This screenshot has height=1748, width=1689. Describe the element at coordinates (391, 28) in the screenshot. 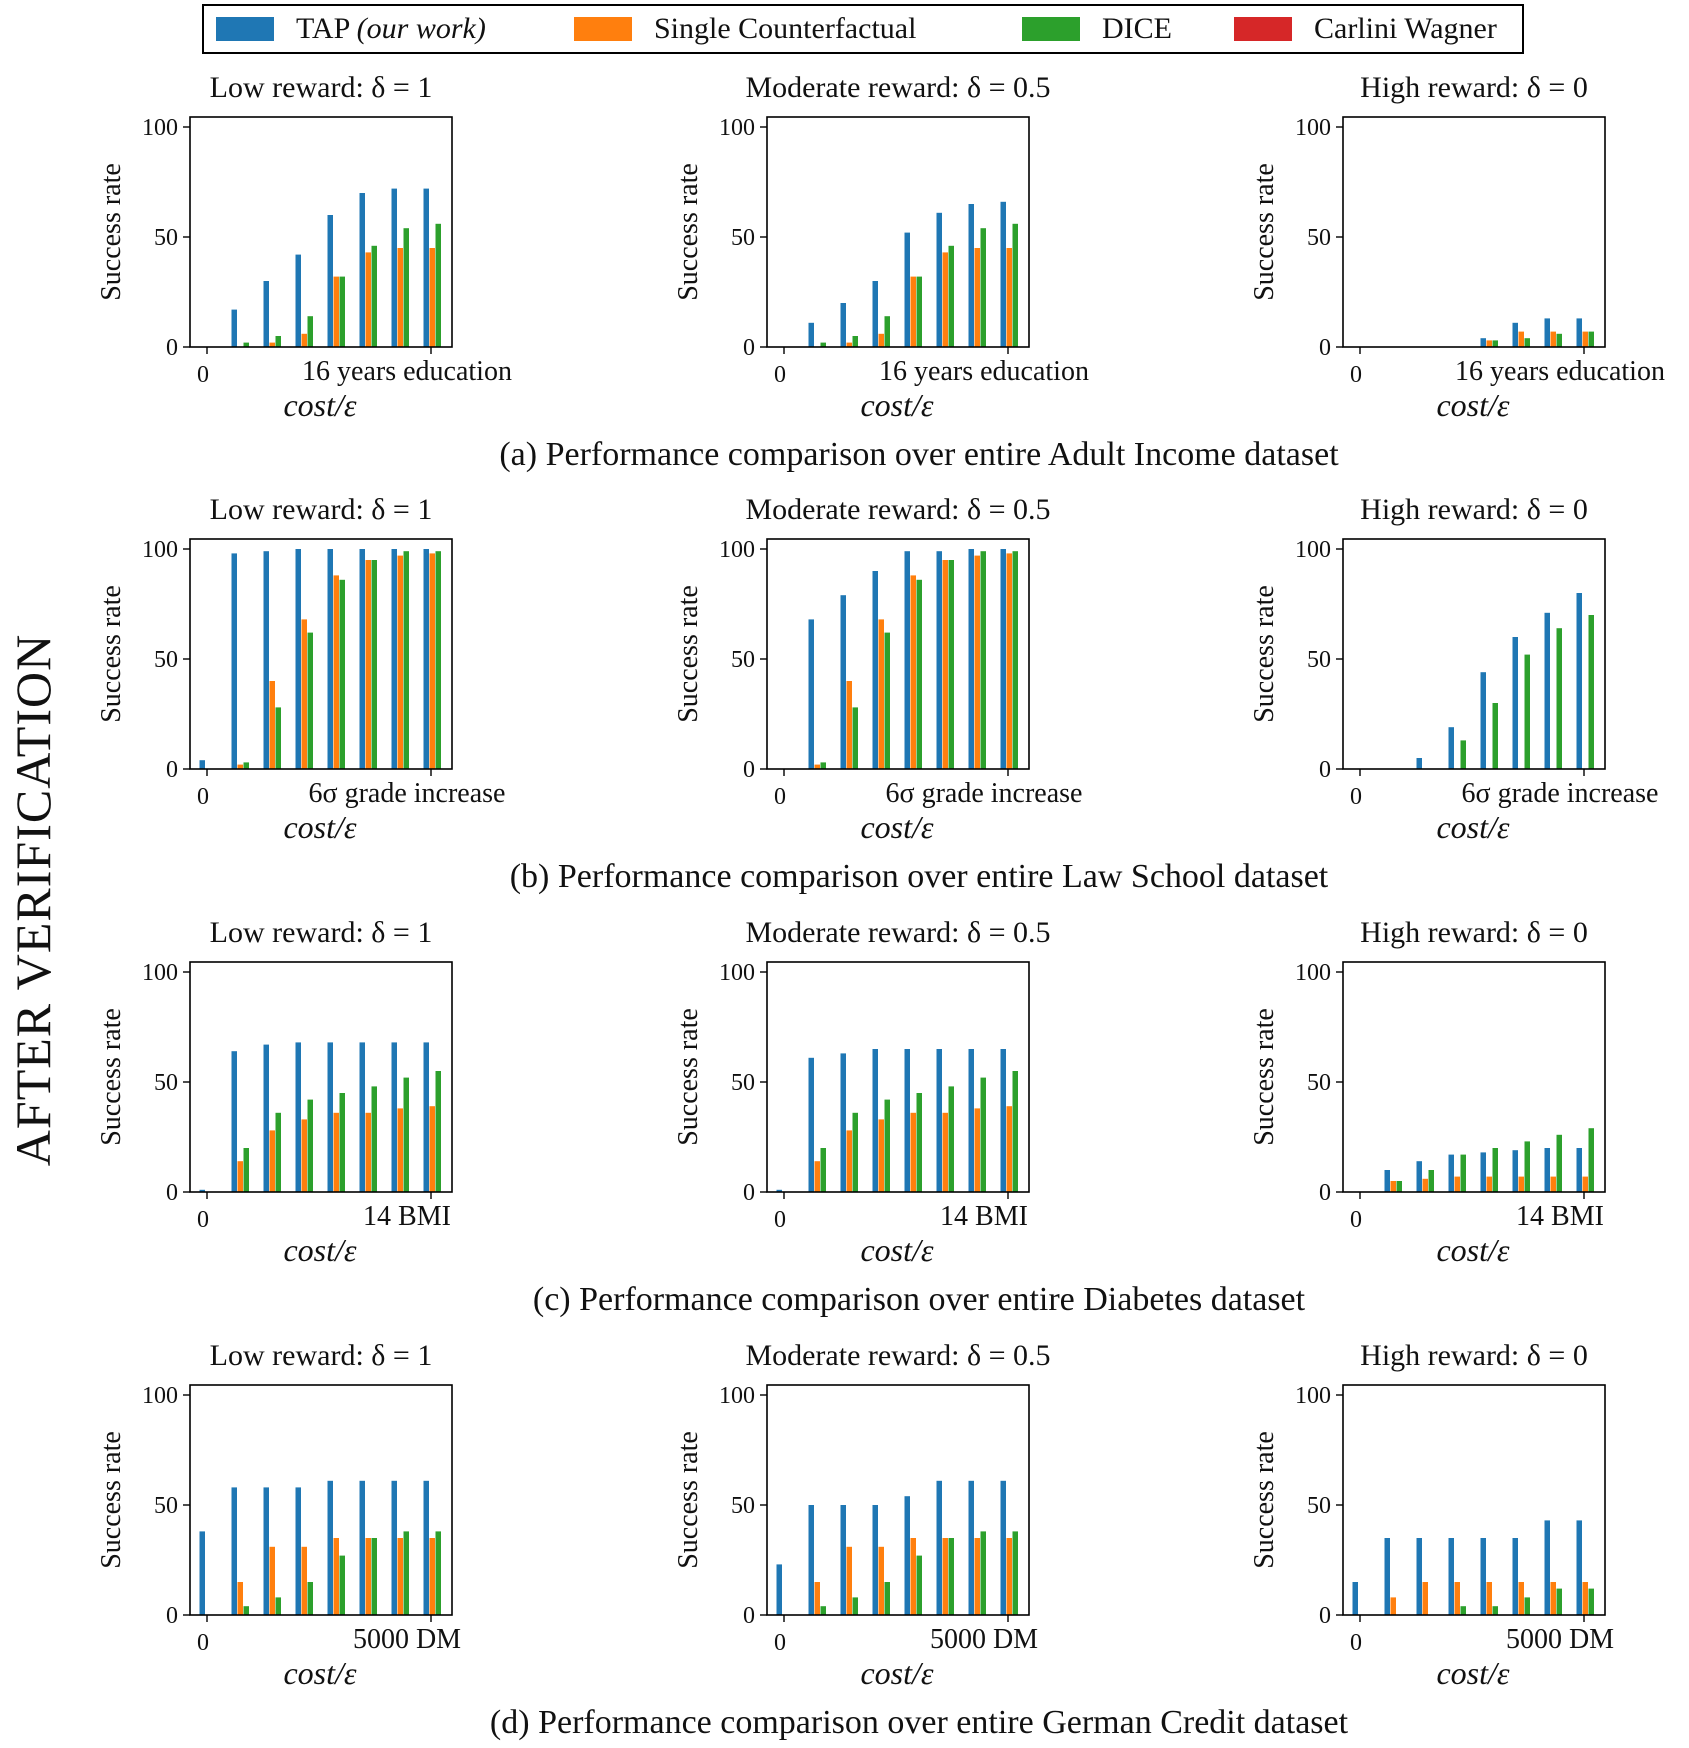

I see `legend-label-tap: TAP (our work)` at that location.